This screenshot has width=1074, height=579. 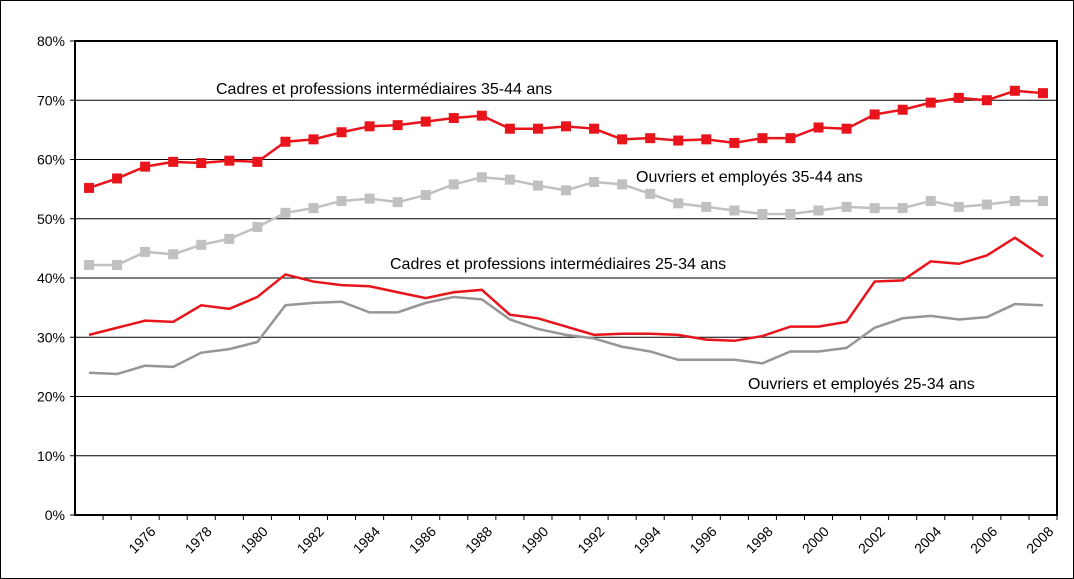 I want to click on y-tick-label: 60%, so click(x=51, y=160).